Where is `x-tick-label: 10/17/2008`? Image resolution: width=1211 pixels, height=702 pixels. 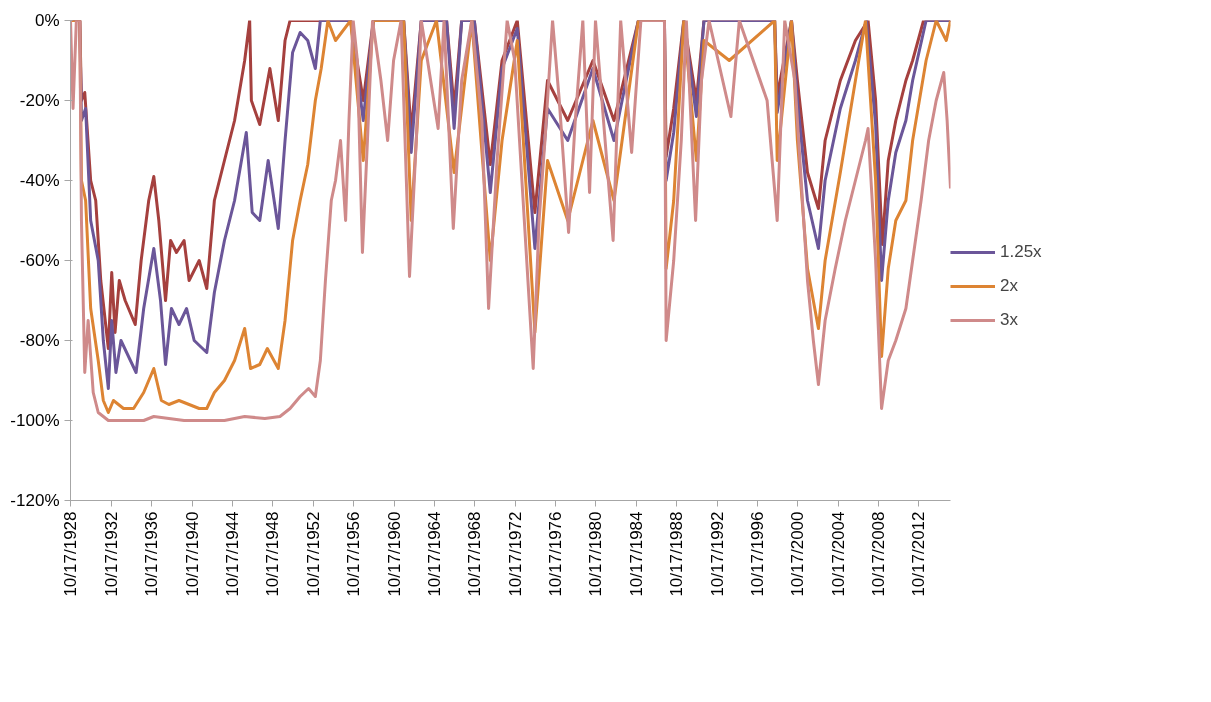
x-tick-label: 10/17/2008 is located at coordinates (879, 554).